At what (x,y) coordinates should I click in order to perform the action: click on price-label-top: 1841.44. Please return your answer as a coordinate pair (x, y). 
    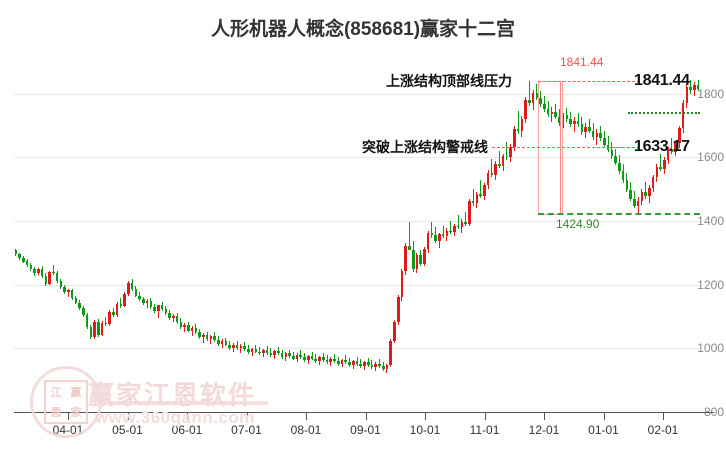
    Looking at the image, I should click on (662, 80).